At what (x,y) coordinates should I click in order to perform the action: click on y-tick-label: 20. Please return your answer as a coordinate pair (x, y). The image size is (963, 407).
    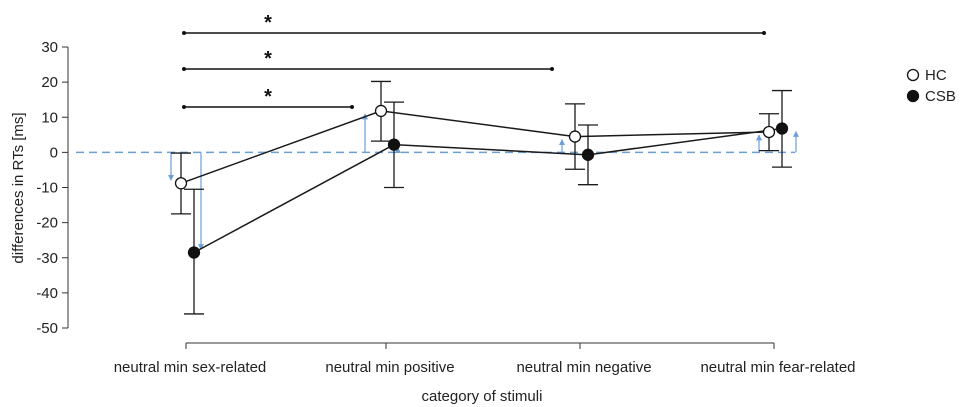
    Looking at the image, I should click on (49, 82).